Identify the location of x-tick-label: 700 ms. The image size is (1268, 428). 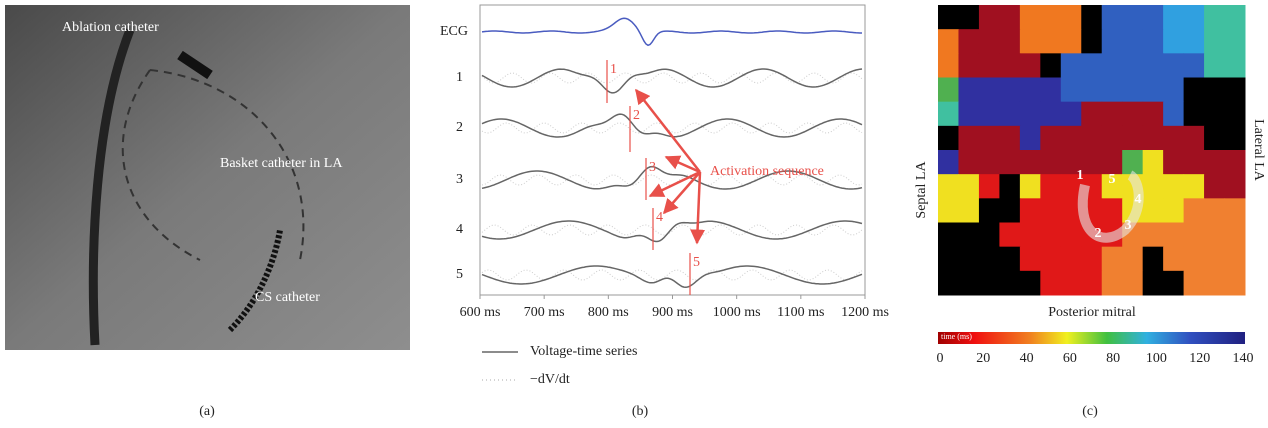
(544, 312).